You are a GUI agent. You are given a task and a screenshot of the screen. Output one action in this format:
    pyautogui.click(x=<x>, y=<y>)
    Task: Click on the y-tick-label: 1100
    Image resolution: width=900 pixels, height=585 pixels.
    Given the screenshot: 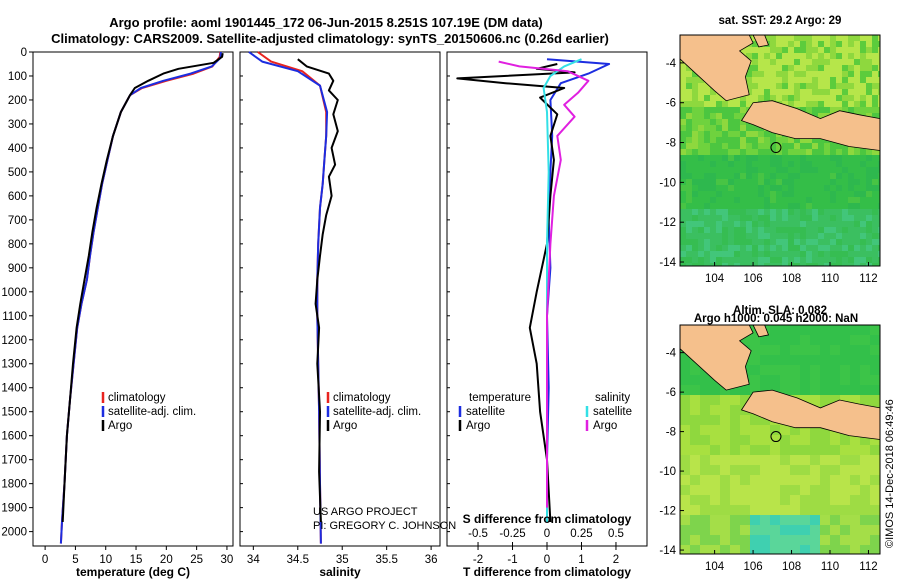 What is the action you would take?
    pyautogui.click(x=14, y=317)
    